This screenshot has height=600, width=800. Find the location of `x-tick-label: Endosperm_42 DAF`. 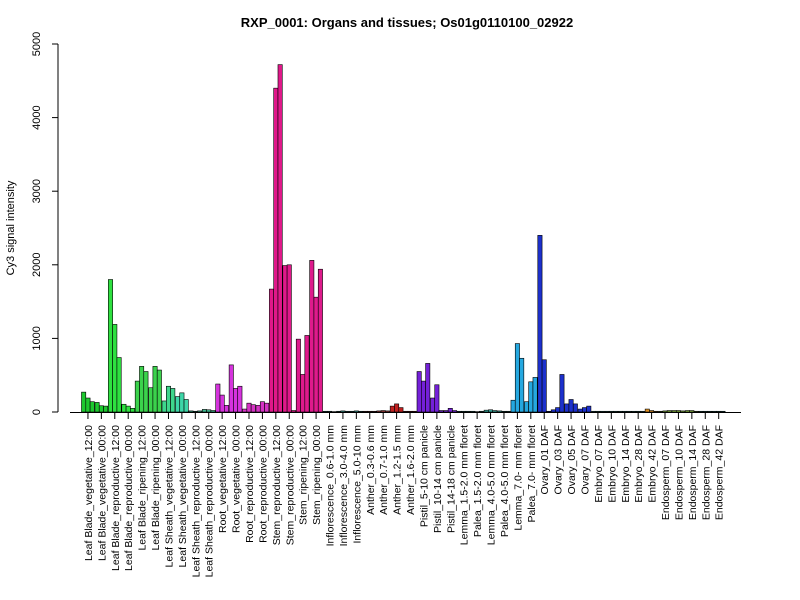

x-tick-label: Endosperm_42 DAF is located at coordinates (720, 472).